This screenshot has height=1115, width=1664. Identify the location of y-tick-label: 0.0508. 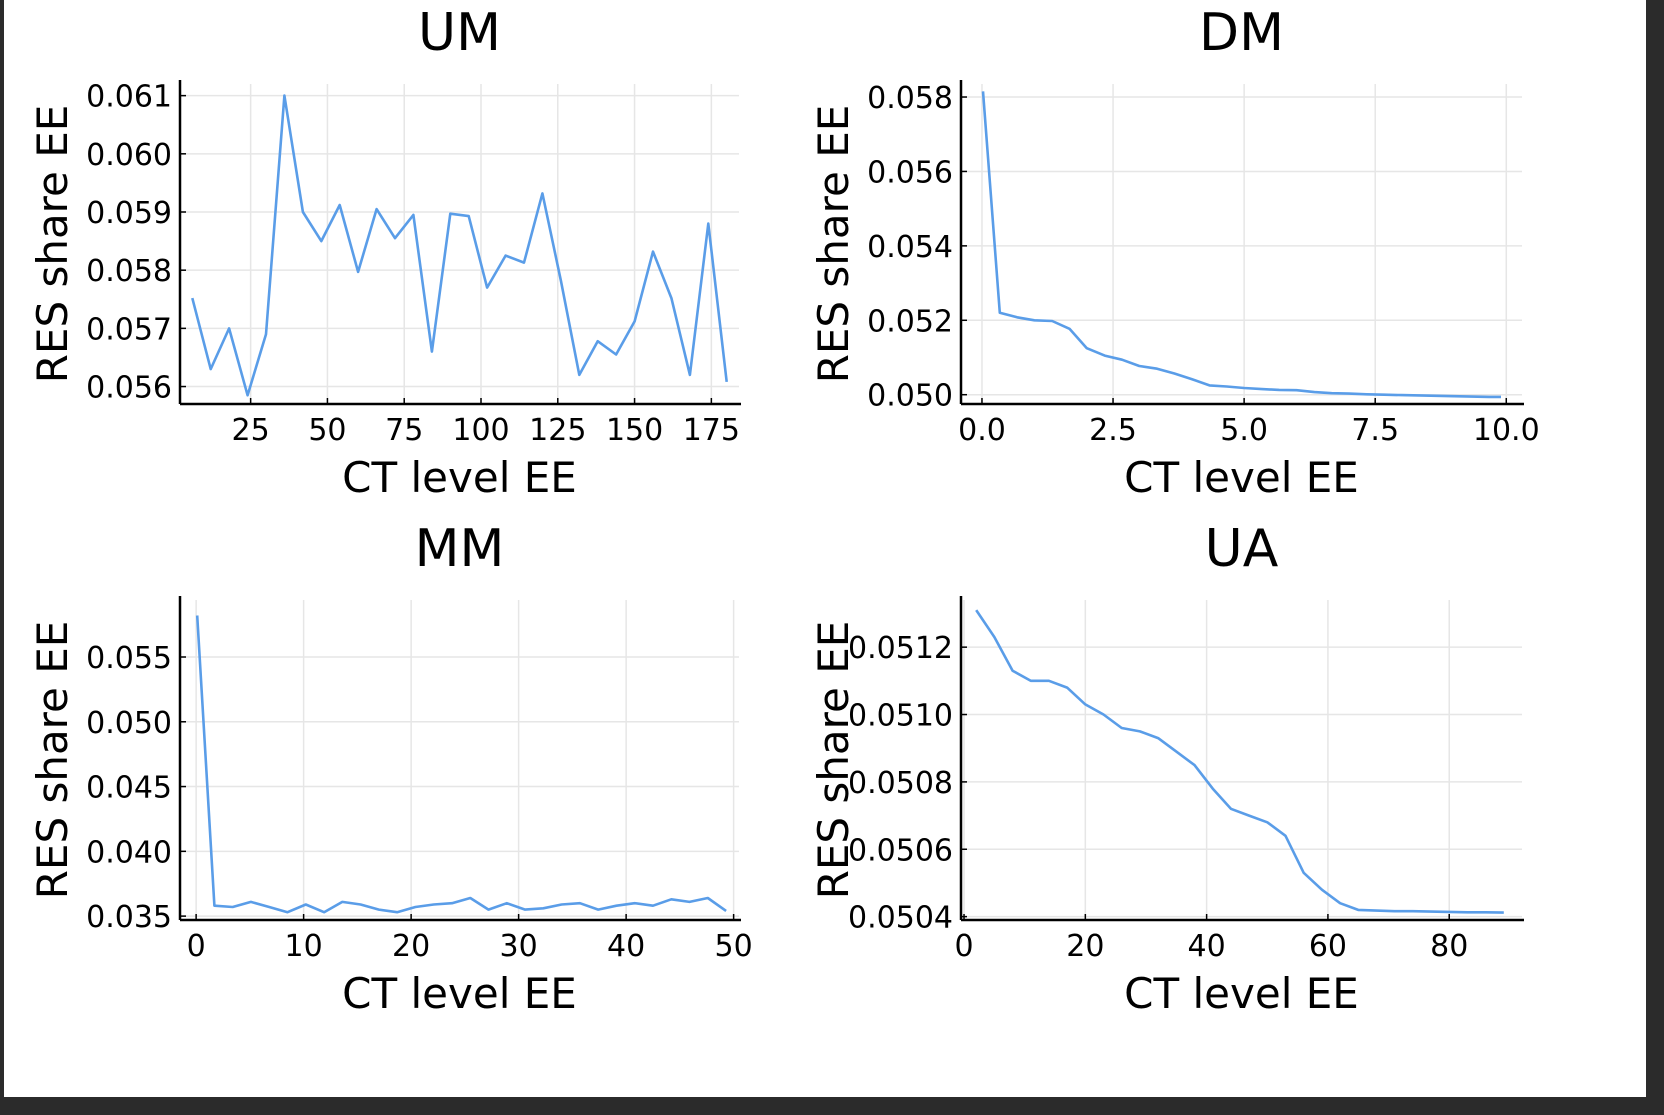
(900, 783).